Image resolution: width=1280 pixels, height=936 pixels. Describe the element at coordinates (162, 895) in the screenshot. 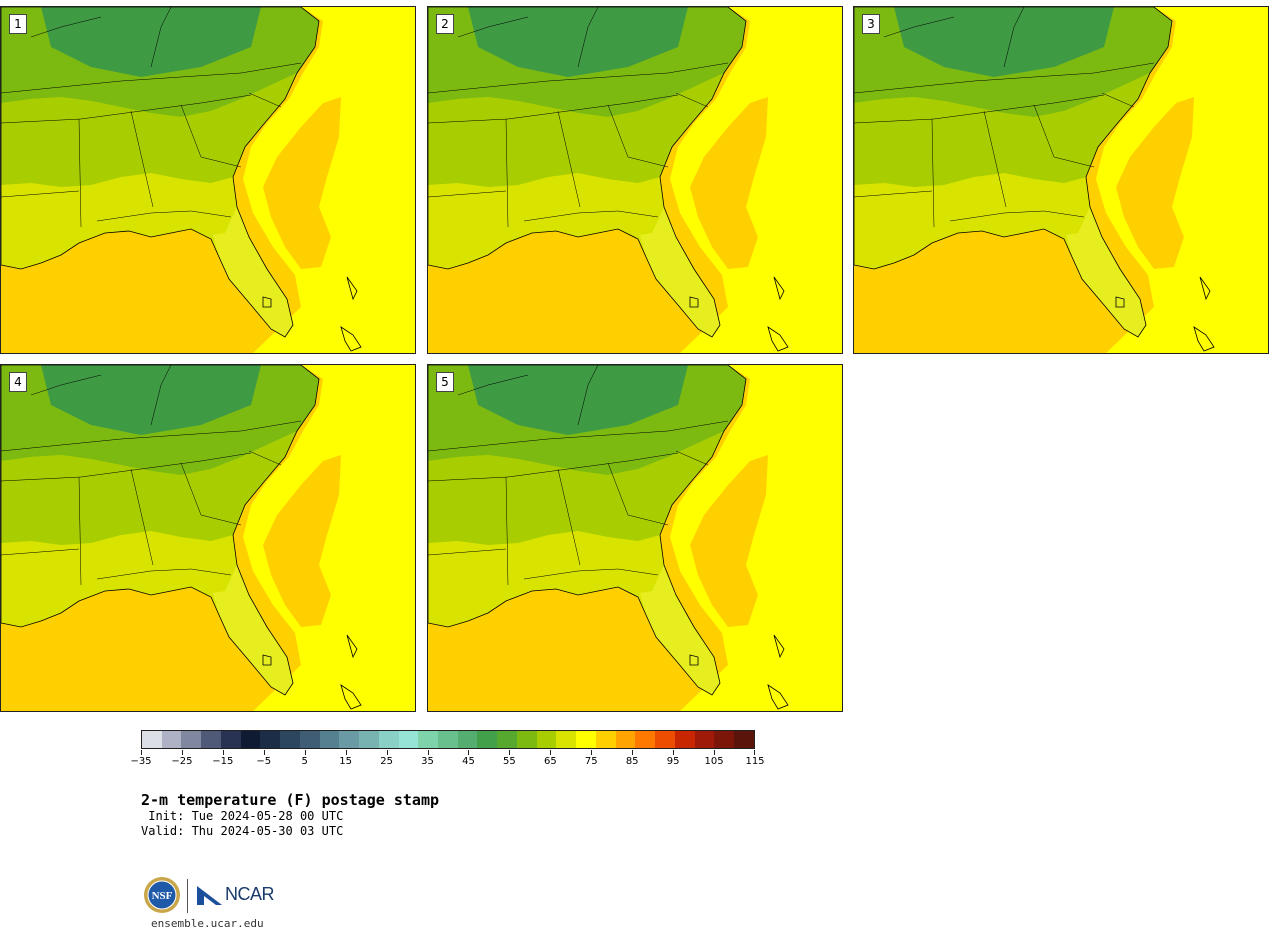

I see `nsf-logo-icon: NSF` at that location.